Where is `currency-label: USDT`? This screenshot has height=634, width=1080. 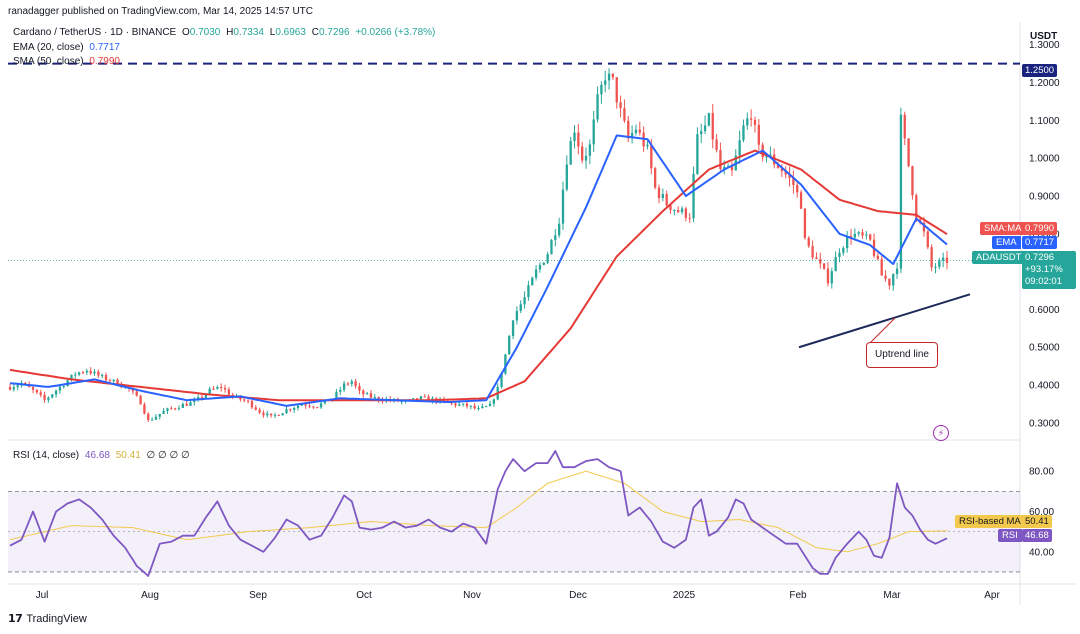 currency-label: USDT is located at coordinates (1044, 36).